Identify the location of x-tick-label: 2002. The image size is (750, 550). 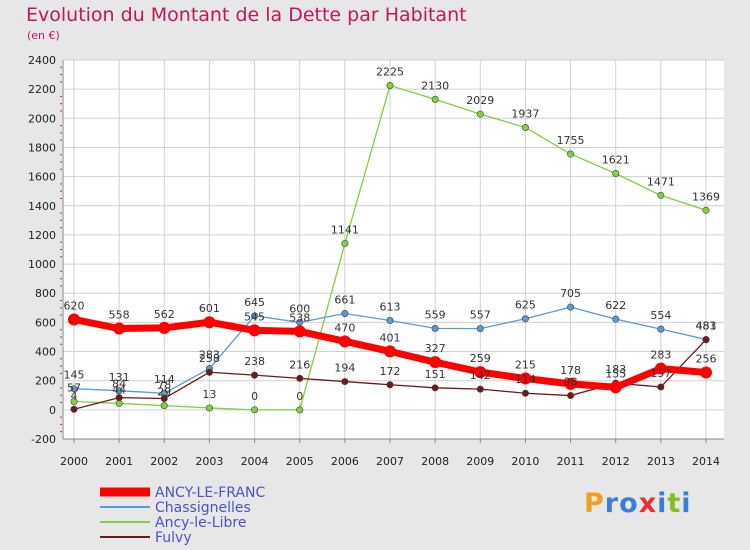
(164, 461).